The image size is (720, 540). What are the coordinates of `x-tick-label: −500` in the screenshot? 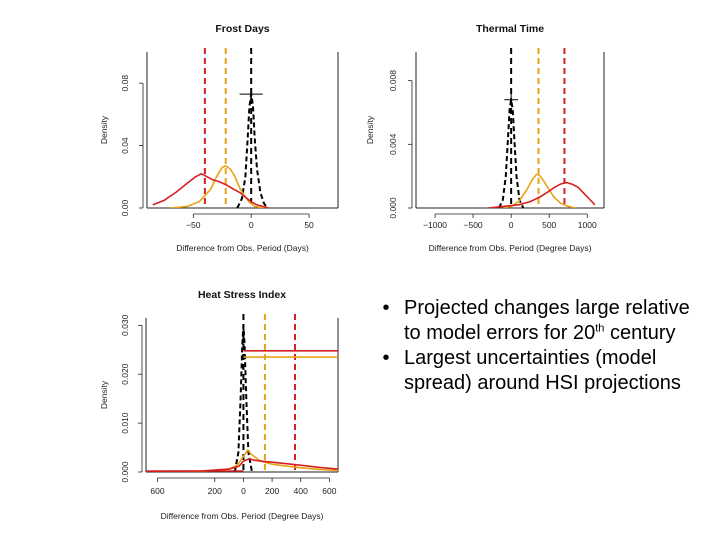 It's located at (473, 225).